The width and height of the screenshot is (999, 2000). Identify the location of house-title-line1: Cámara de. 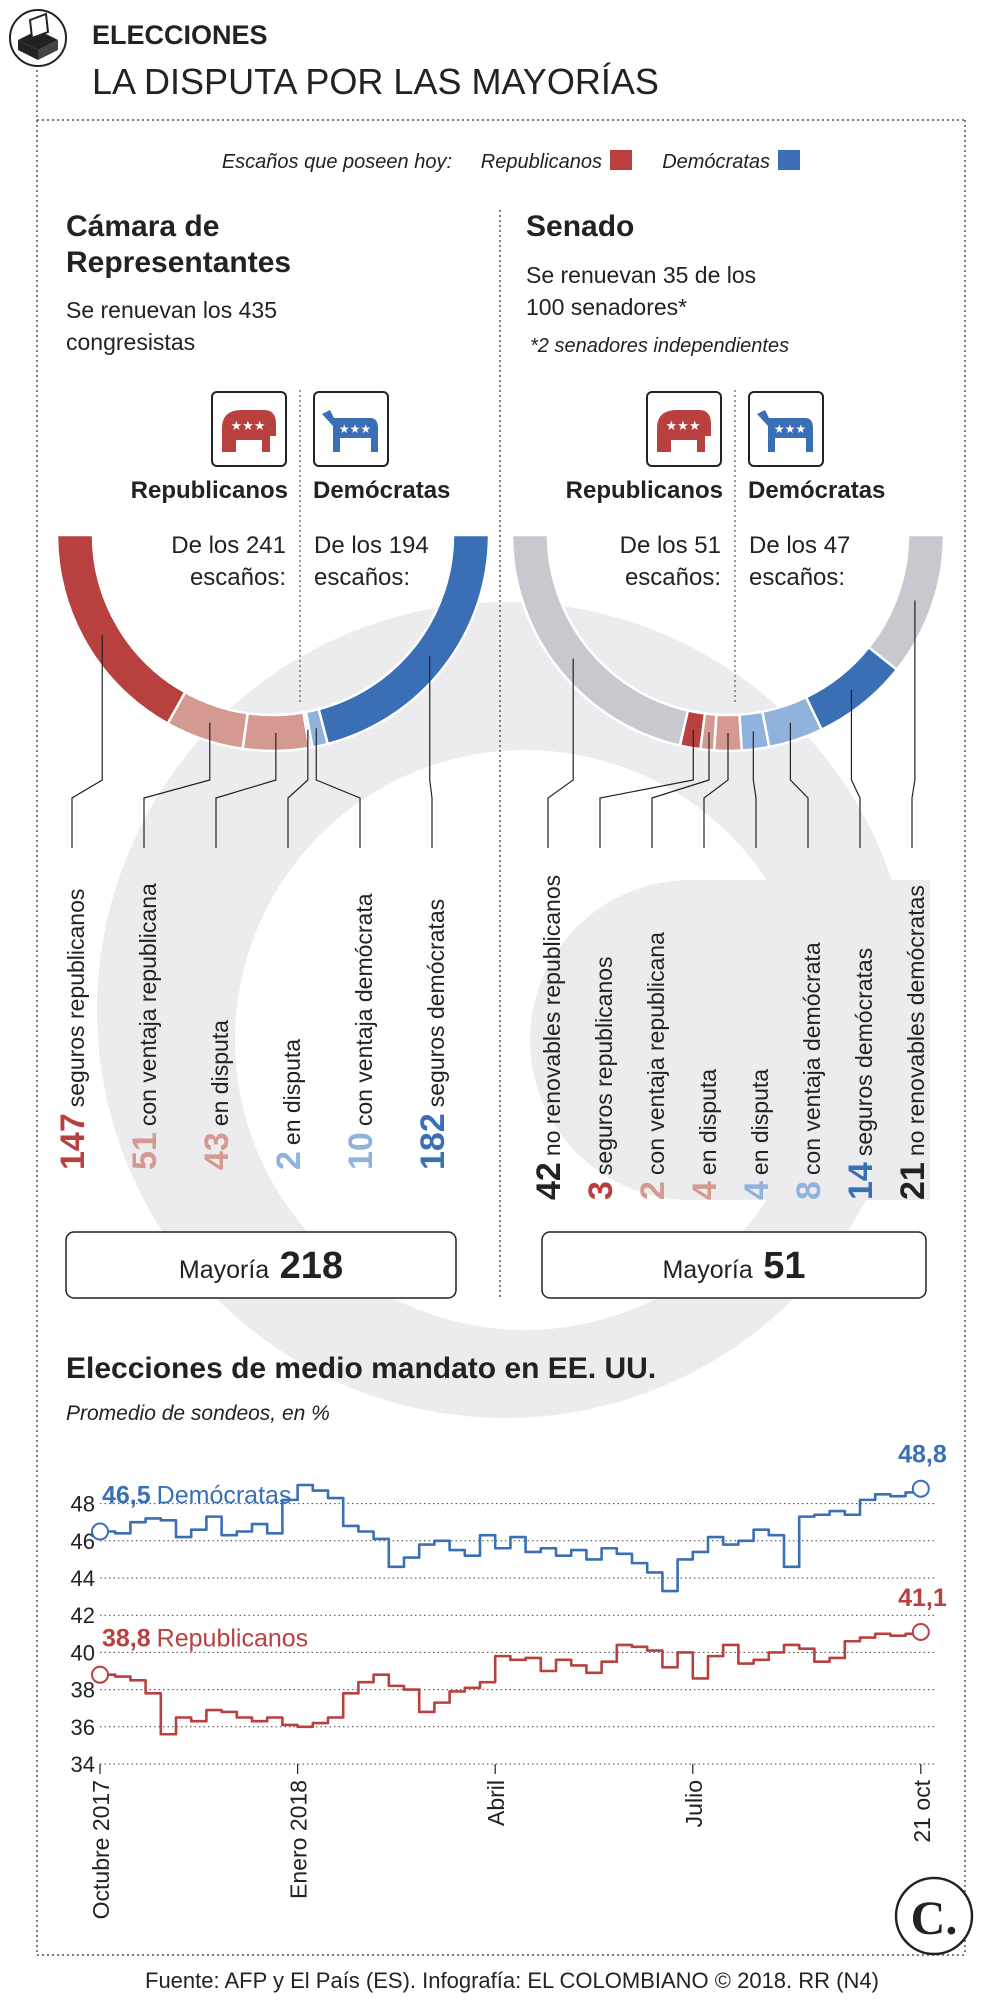
(142, 226).